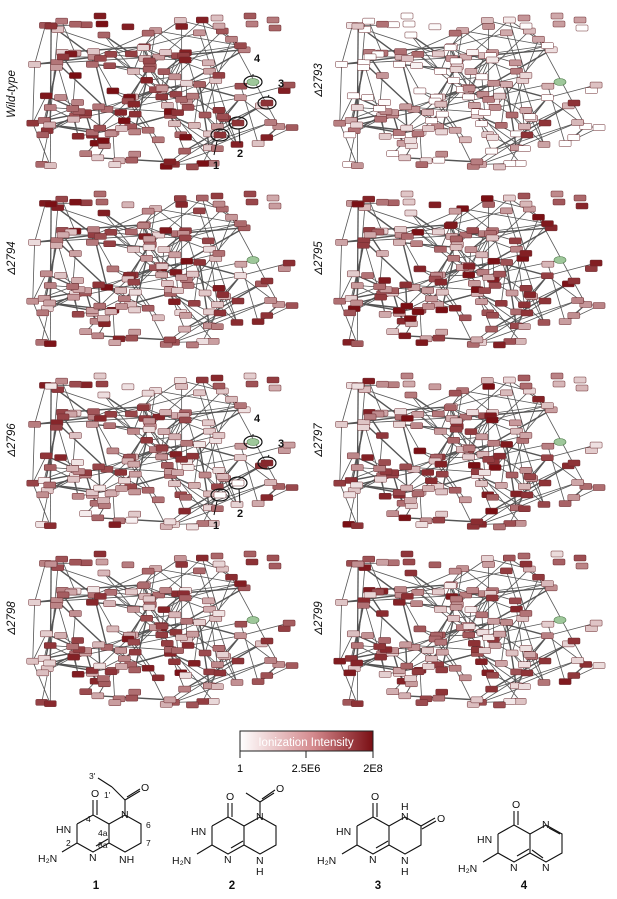 This screenshot has height=899, width=617. I want to click on structure-number-2: 2, so click(232, 886).